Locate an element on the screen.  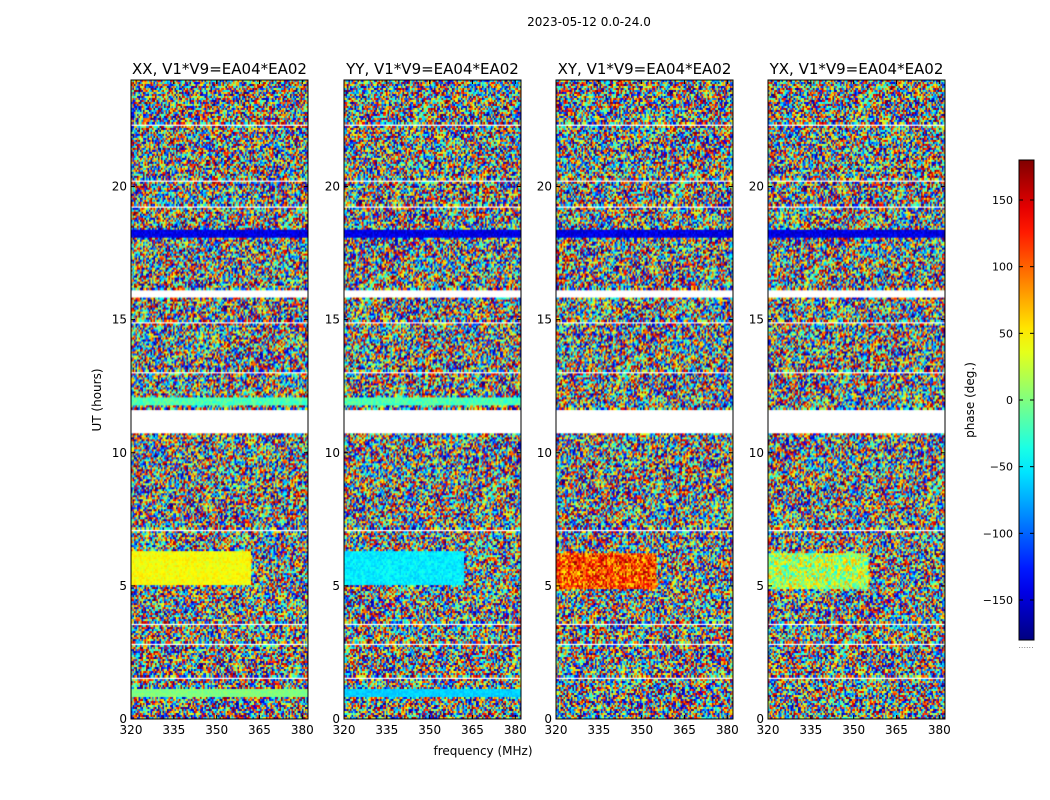
x-axis-label: frequency (MHz) is located at coordinates (482, 751).